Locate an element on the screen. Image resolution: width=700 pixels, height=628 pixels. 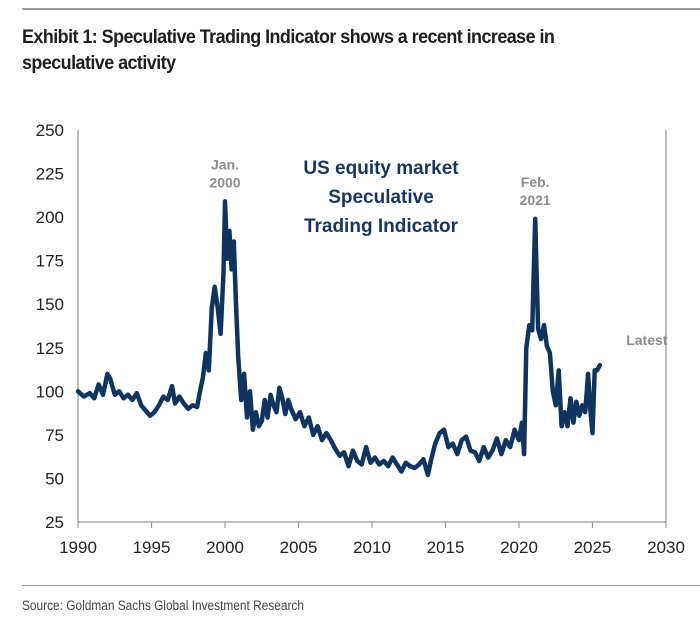
x-axis-ticks: 1990 1995 2000 2005 2010 2015 2020 2025 2030 is located at coordinates (372, 539).